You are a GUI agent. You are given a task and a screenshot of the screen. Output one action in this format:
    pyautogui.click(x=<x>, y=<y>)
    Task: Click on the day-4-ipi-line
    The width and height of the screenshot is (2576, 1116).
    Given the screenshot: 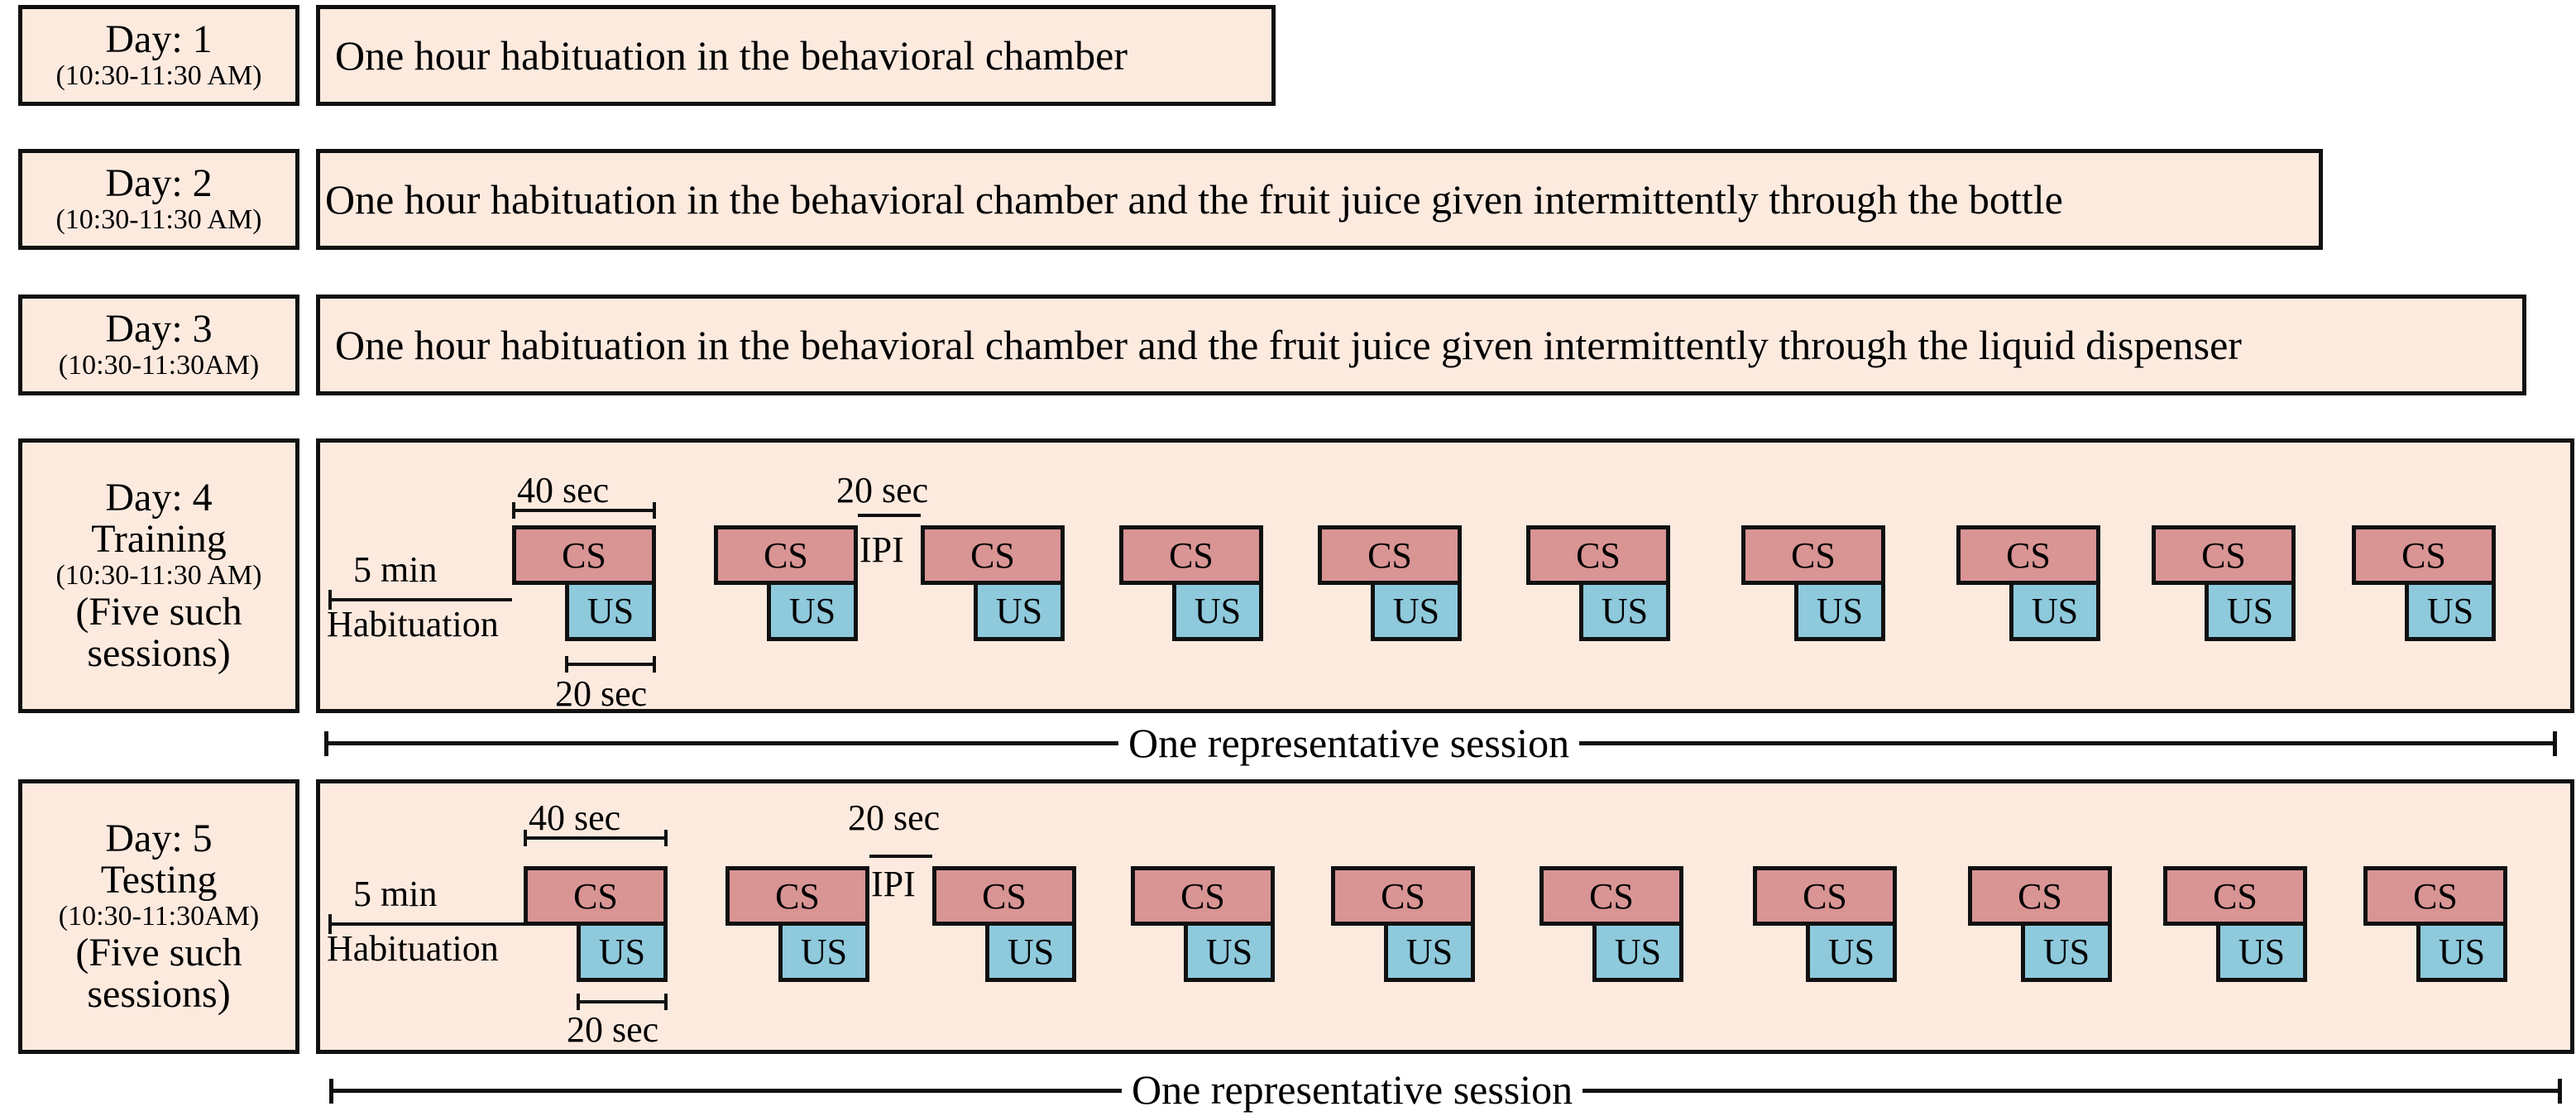 What is the action you would take?
    pyautogui.click(x=890, y=515)
    